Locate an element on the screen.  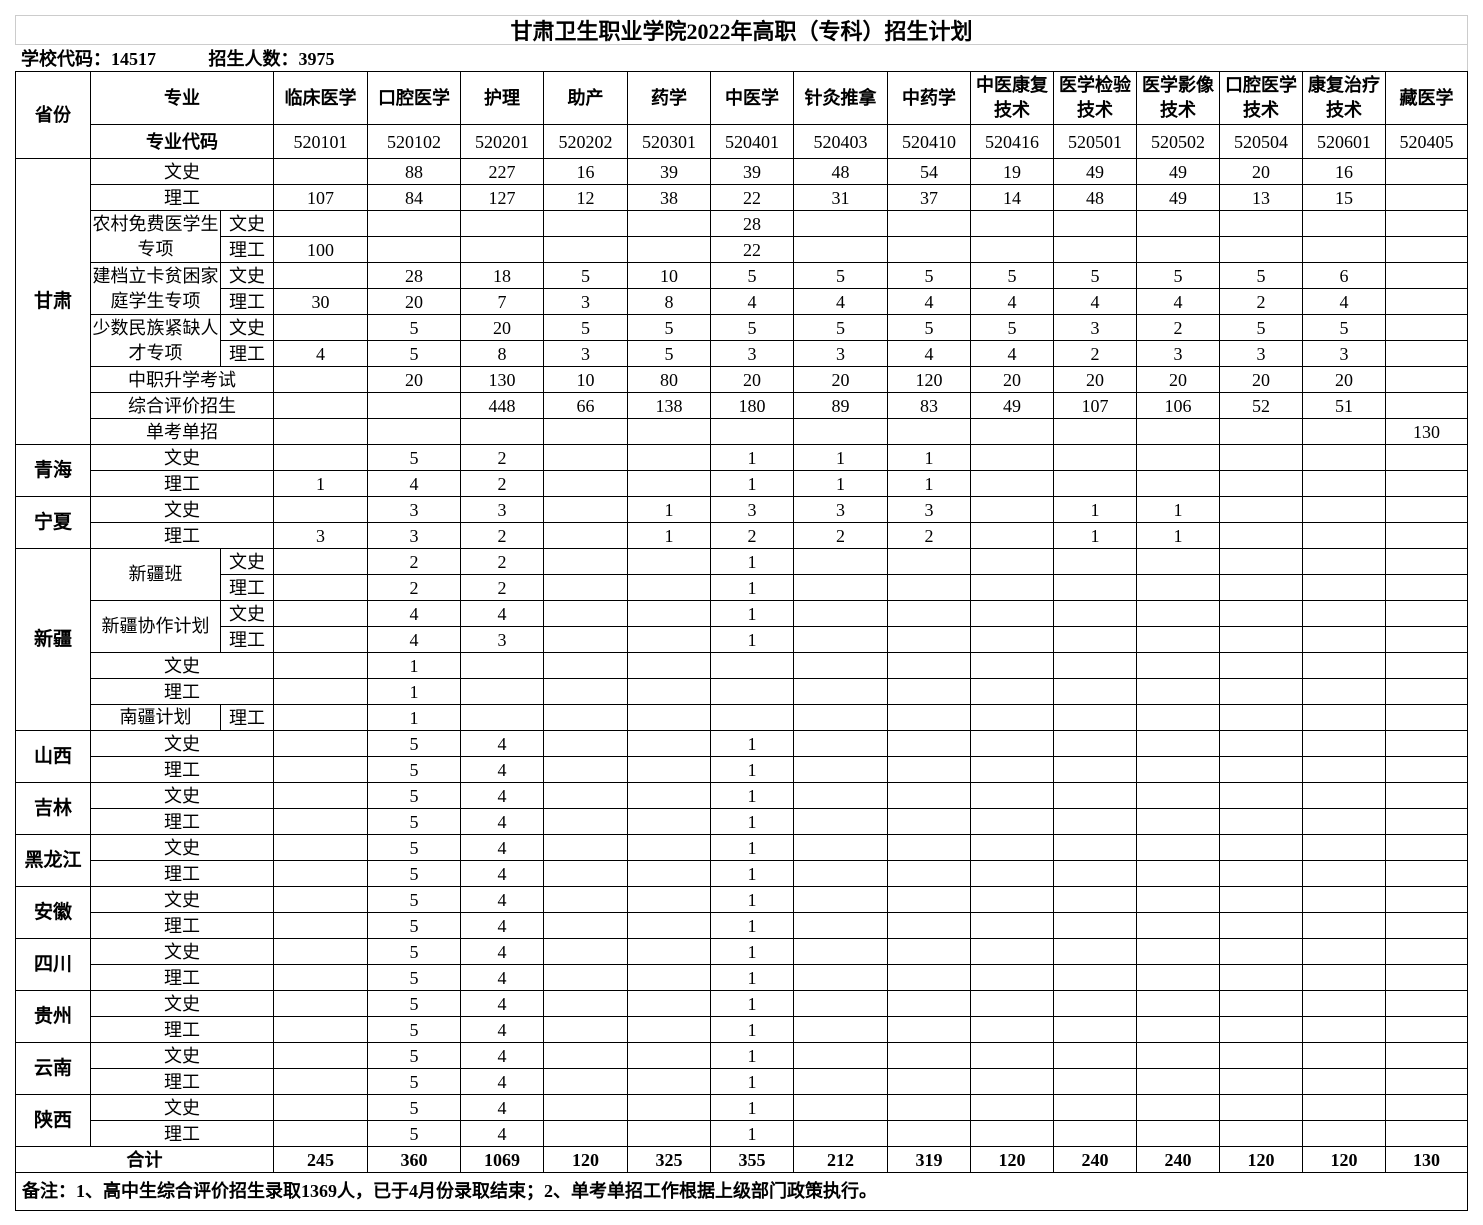
sheet-title: 甘肃卫生职业学院2022年高职（专科）招生计划 is located at coordinates (741, 30).